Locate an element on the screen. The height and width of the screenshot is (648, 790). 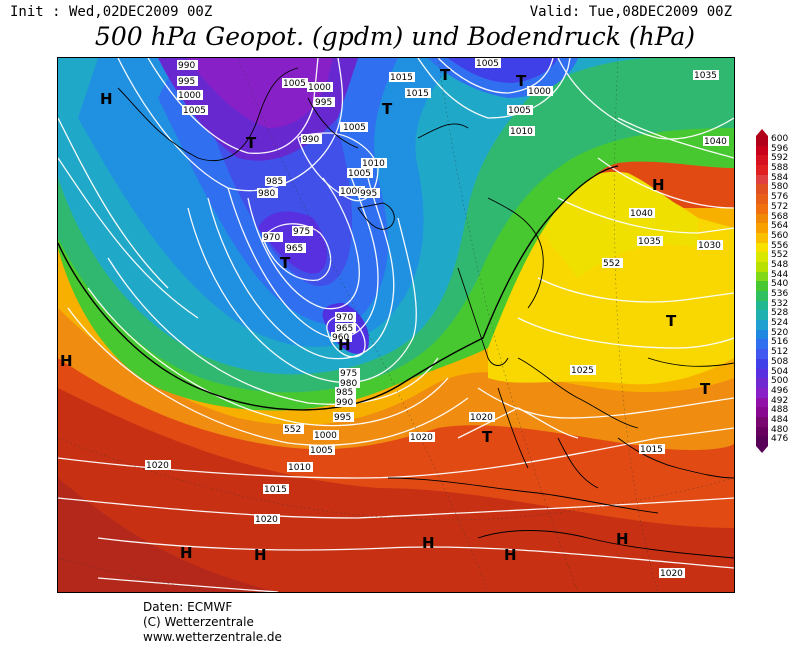
legend-value: 532 is located at coordinates (780, 303).